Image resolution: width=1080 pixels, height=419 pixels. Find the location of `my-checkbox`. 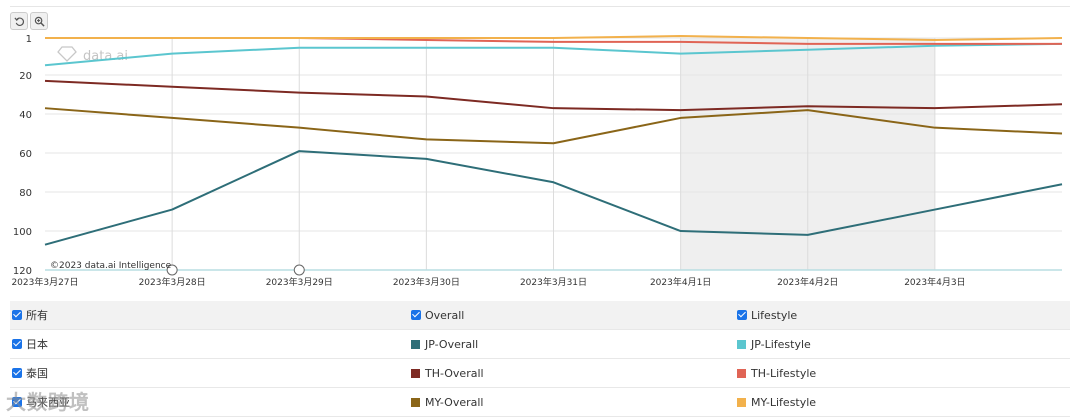

my-checkbox is located at coordinates (17, 402).